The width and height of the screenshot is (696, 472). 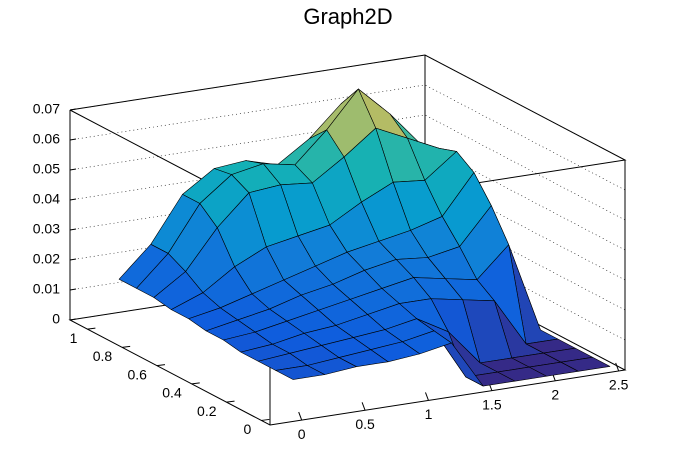 I want to click on z-tick-label: 0.04, so click(x=46, y=199).